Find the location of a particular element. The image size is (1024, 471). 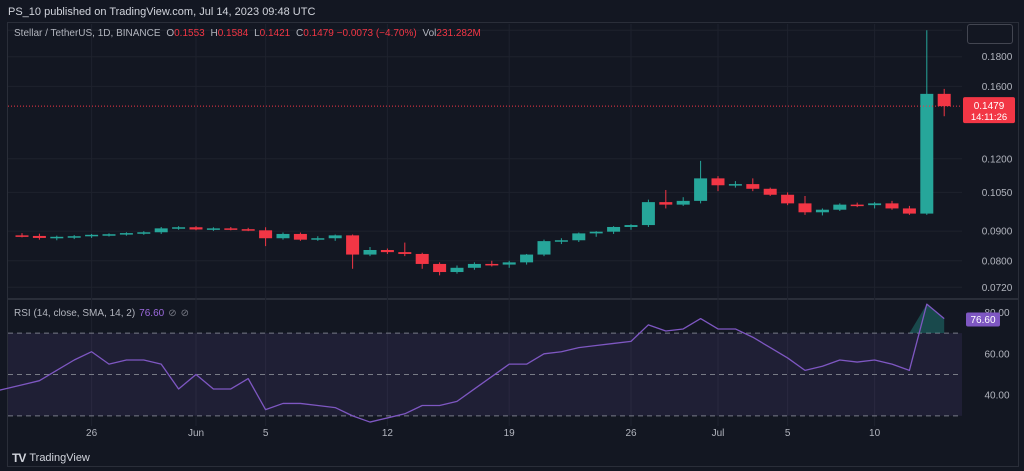

price-tick-label: 0.1050 is located at coordinates (997, 193).